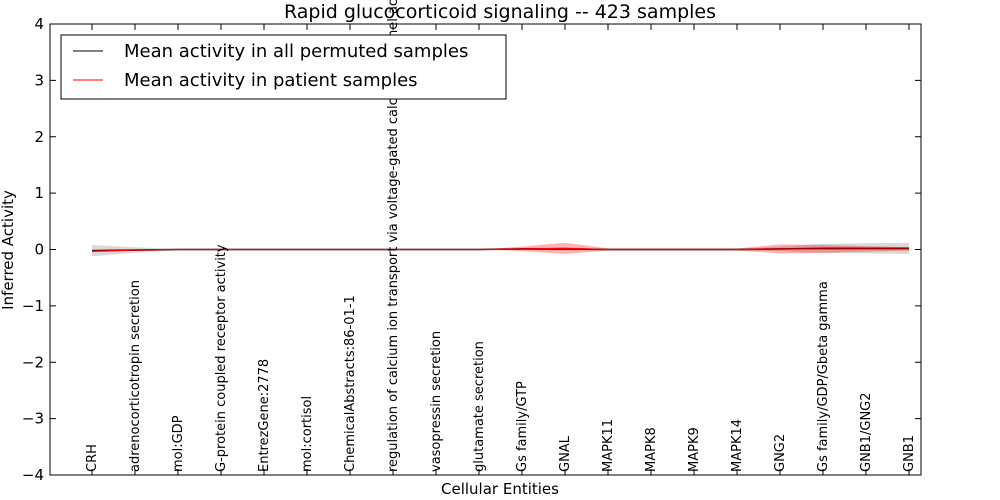 Image resolution: width=1000 pixels, height=500 pixels. I want to click on x-category-label: mol:cortisol, so click(307, 434).